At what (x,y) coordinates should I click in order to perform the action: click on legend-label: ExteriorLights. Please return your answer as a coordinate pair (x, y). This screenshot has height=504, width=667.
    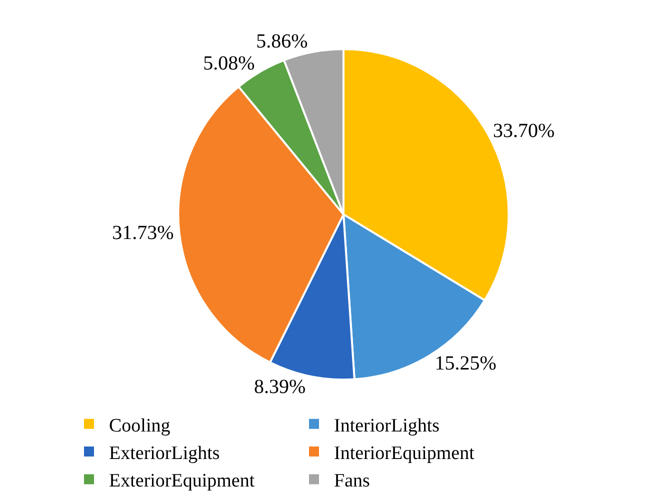
    Looking at the image, I should click on (164, 453).